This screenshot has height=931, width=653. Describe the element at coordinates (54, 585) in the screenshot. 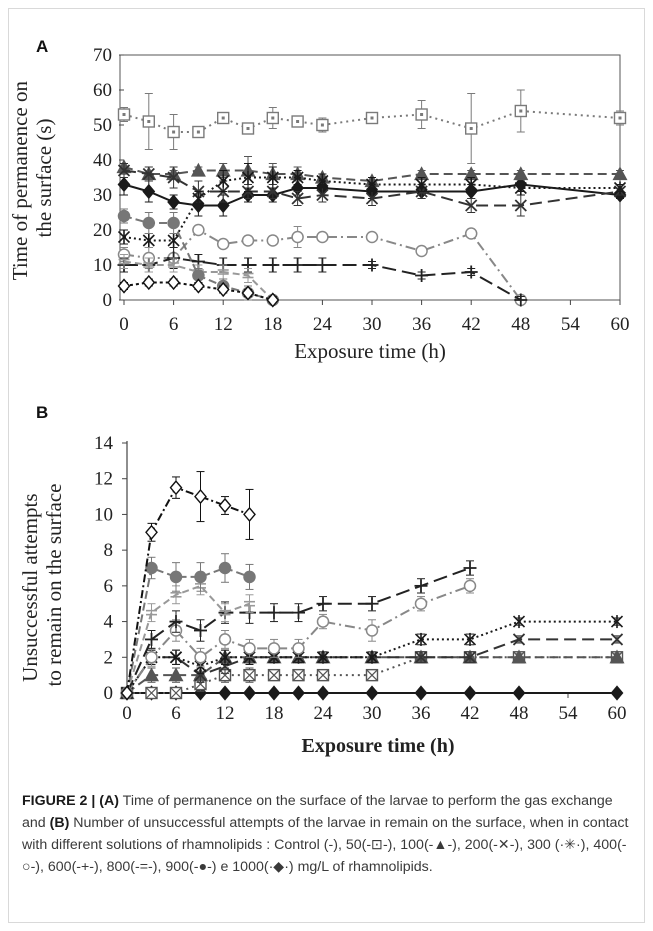

I see `panel-b-y-axis-title-line2: to remain on the surface` at that location.